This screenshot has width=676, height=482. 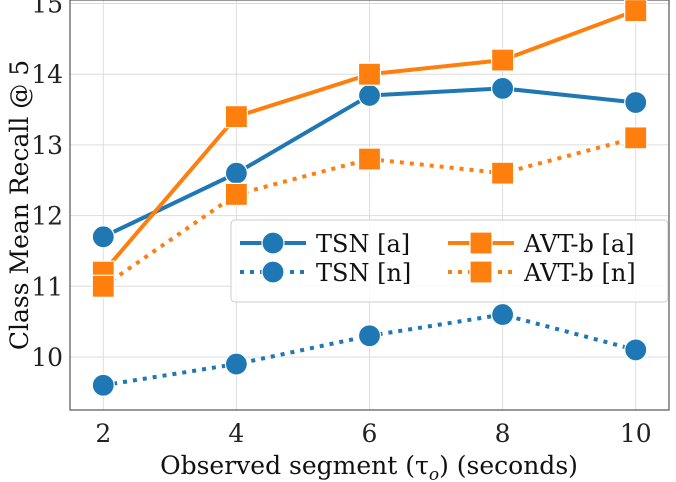 I want to click on x-axis-label: Observed segment (τo) (seconds), so click(x=369, y=466).